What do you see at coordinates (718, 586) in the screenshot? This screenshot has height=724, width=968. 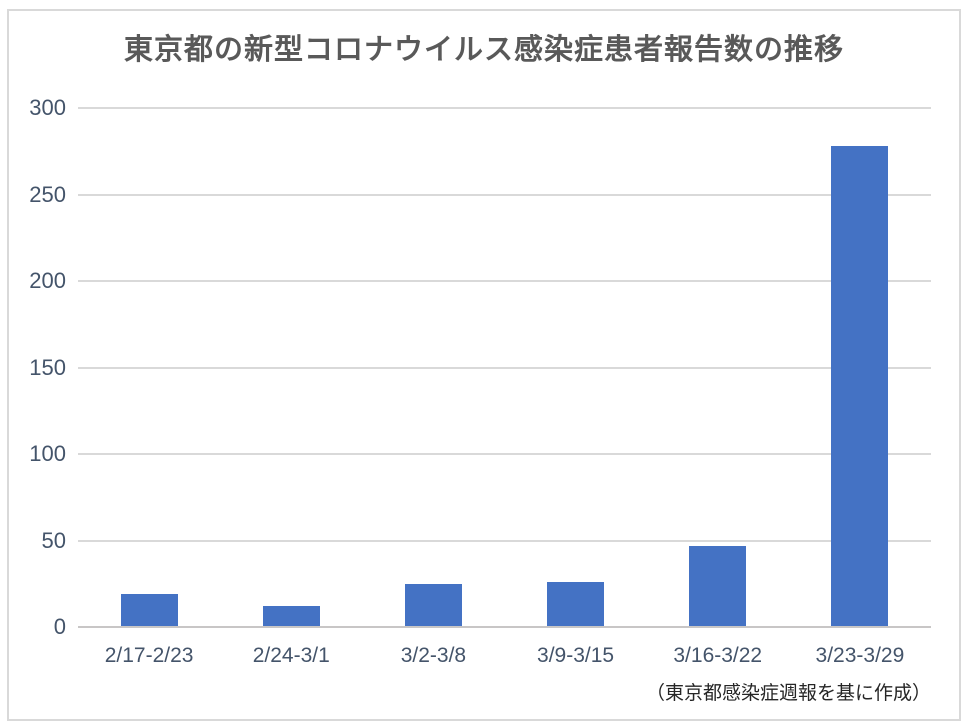 I see `bar-3/16-3/22` at bounding box center [718, 586].